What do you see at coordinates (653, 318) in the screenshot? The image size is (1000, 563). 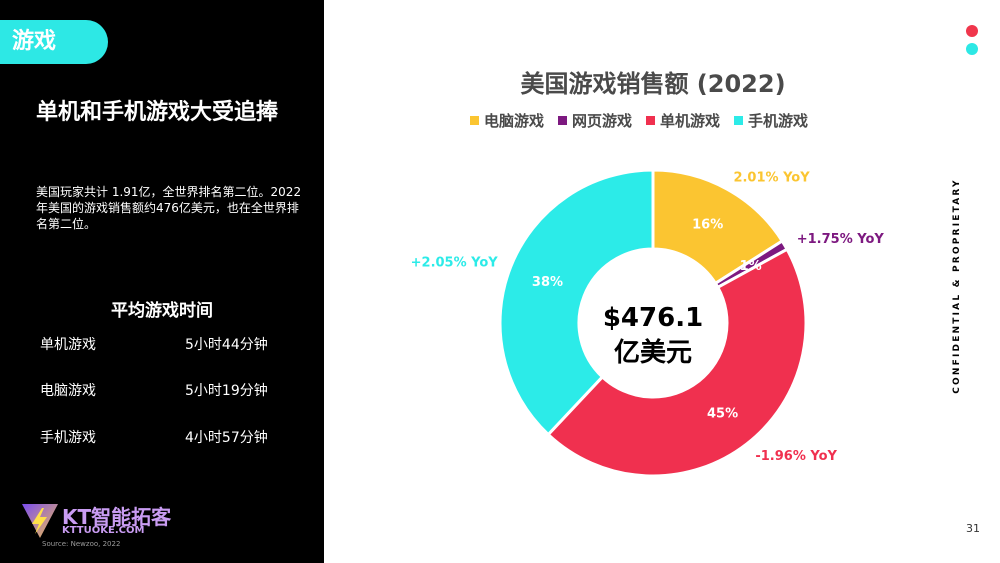 I see `center-total-label: $476.1` at bounding box center [653, 318].